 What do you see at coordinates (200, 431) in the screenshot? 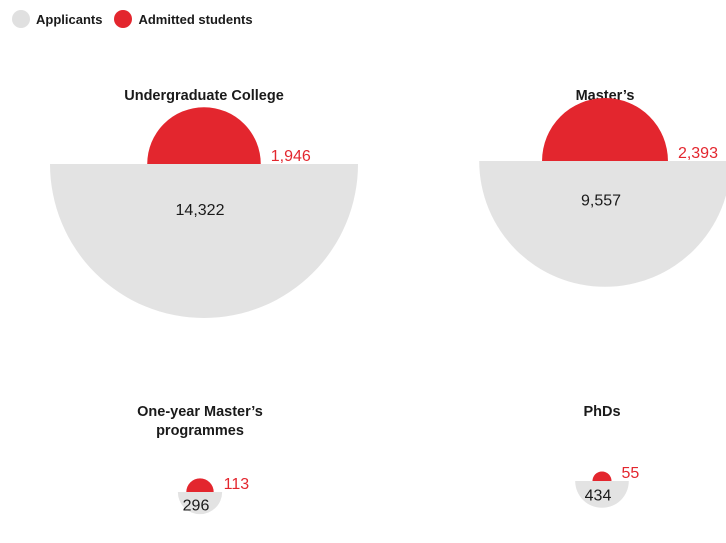
I see `group-title: programmes` at bounding box center [200, 431].